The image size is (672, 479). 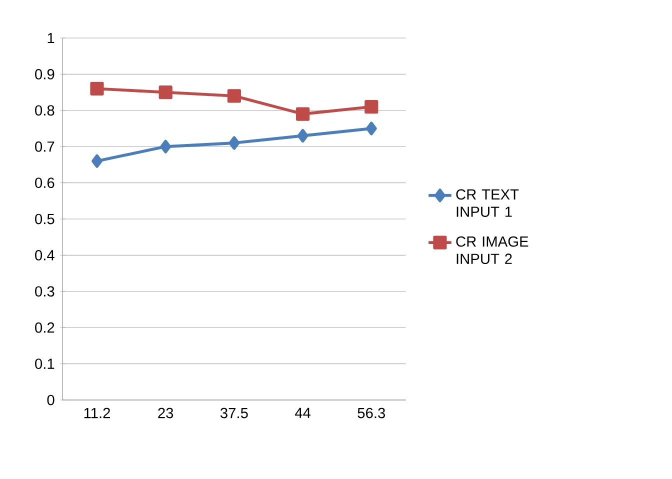 I want to click on y-tick-label: 0.6, so click(x=44, y=183).